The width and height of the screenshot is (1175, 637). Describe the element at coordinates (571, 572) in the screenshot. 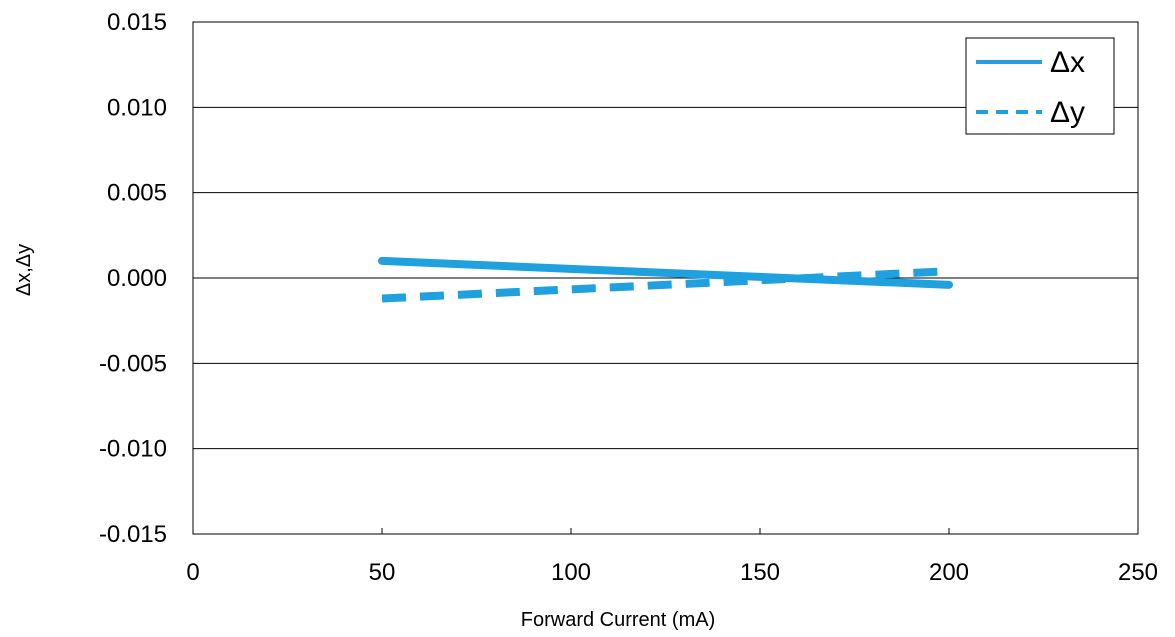

I see `x-tick-label: 100` at that location.